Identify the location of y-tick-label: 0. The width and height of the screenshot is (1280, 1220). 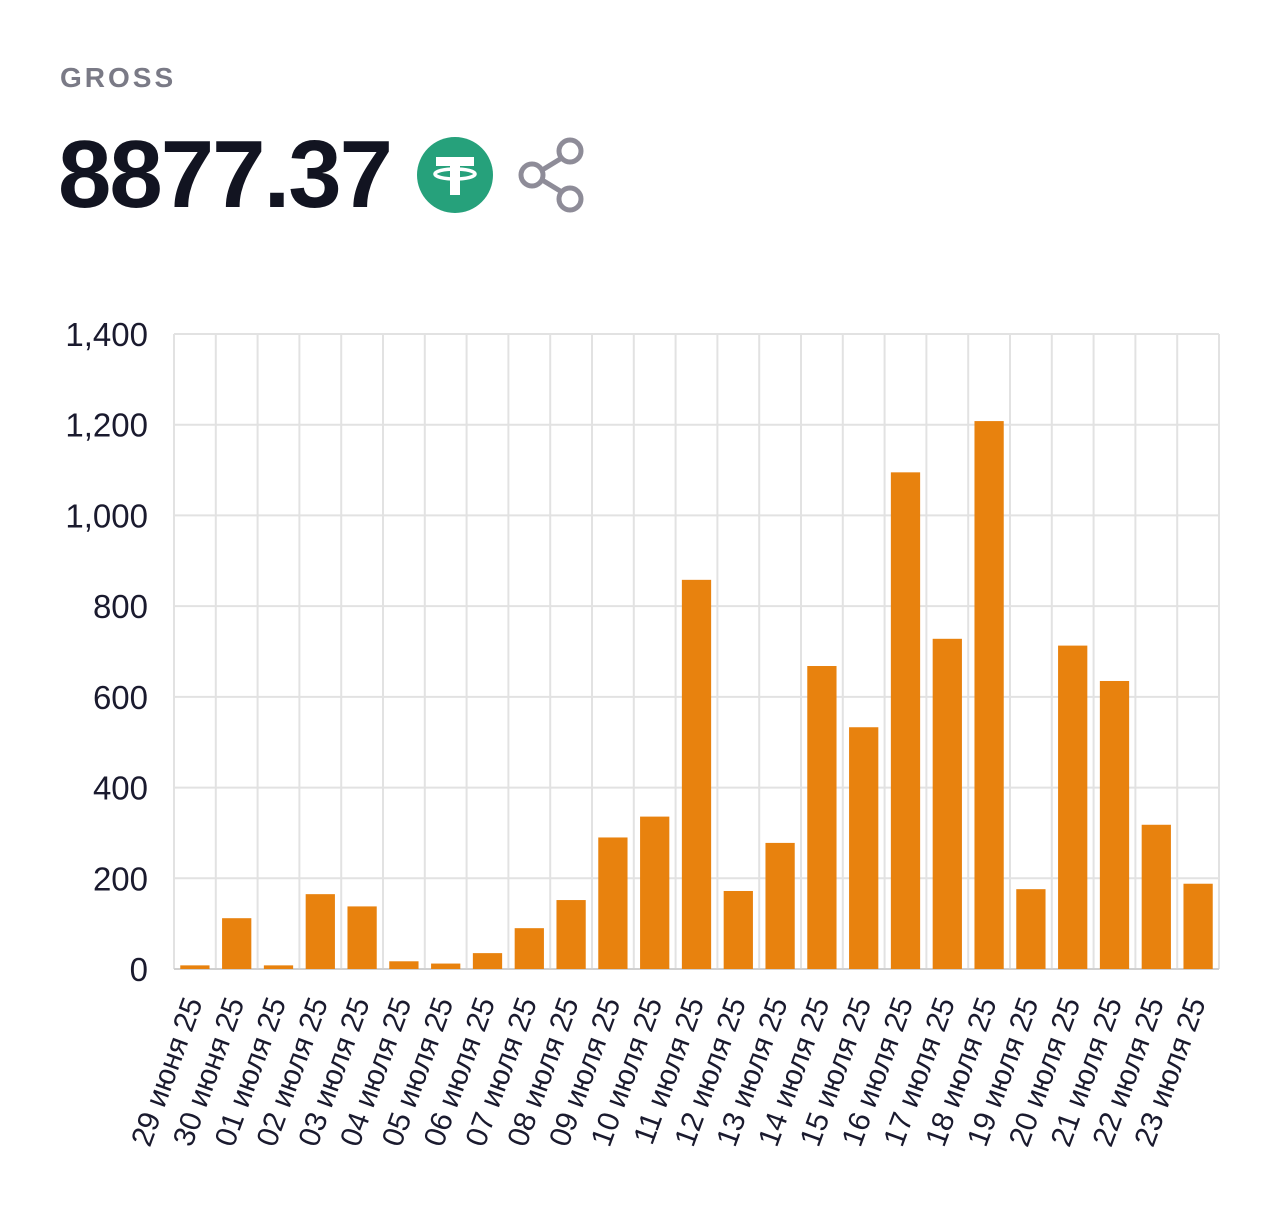
(139, 969).